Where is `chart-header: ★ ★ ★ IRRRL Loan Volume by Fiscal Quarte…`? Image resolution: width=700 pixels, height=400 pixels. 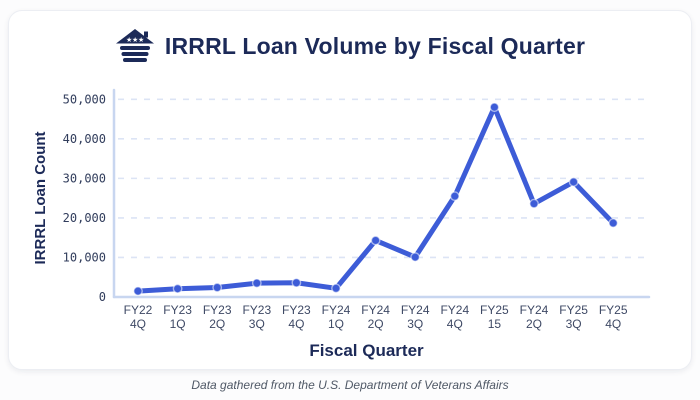
chart-header: ★ ★ ★ IRRRL Loan Volume by Fiscal Quarte… is located at coordinates (350, 46).